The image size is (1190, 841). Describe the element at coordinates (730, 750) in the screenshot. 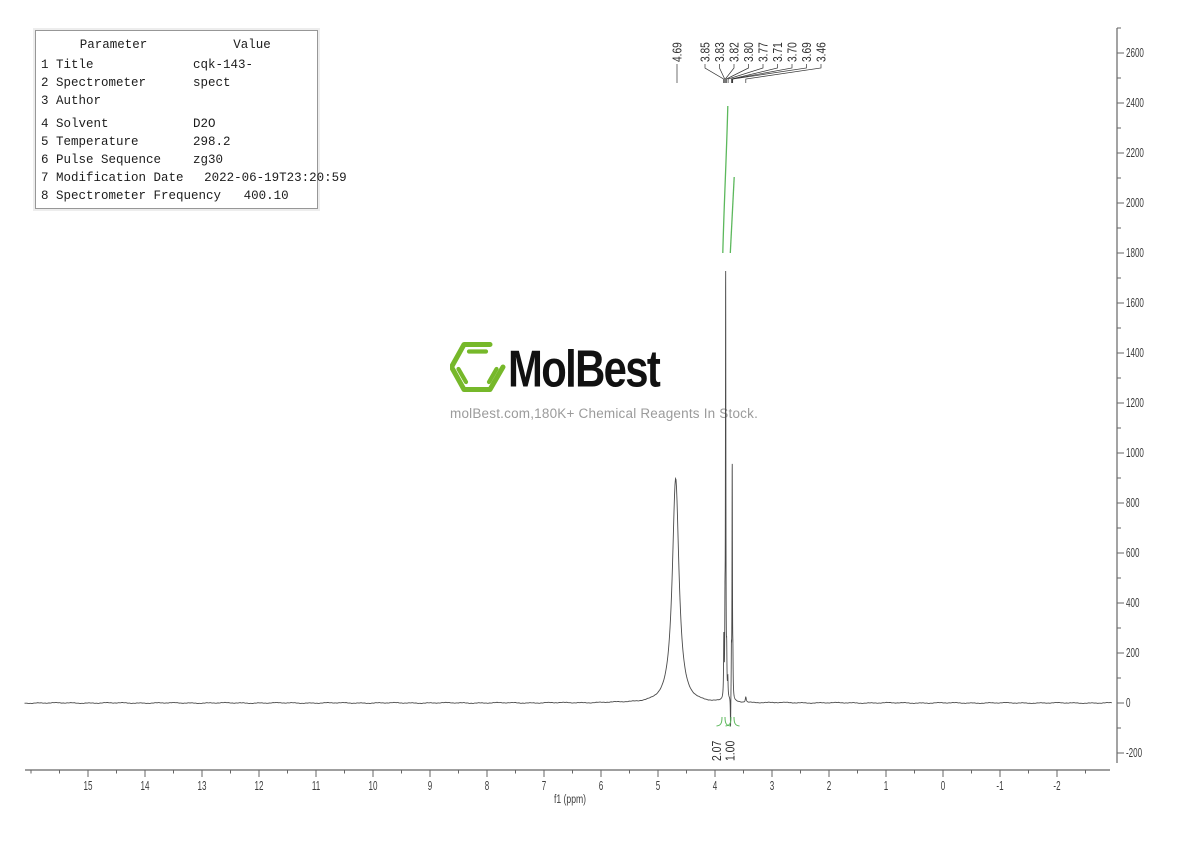

I see `integral-value-label: 1.00` at that location.